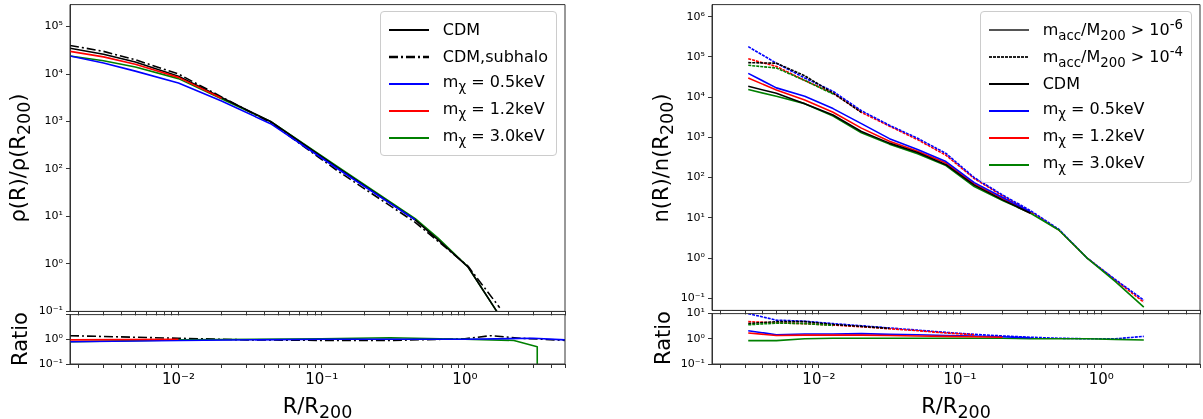 This screenshot has width=1203, height=419. Describe the element at coordinates (696, 16) in the screenshot. I see `y-tick-label: 10⁶` at that location.